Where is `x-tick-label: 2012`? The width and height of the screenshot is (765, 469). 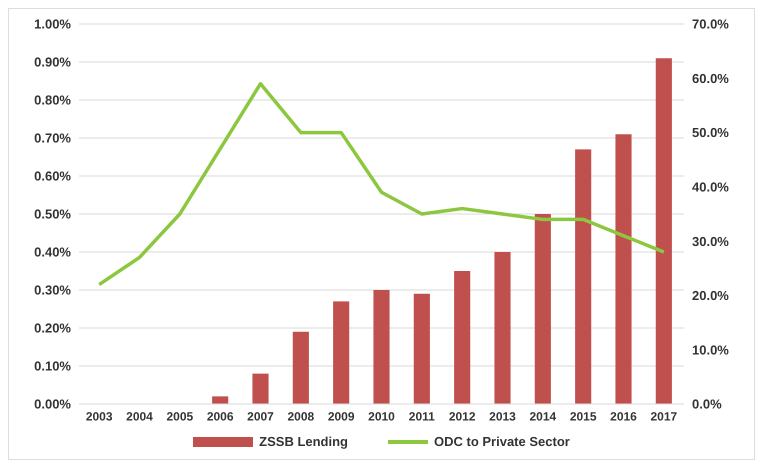
x-tick-label: 2012 is located at coordinates (462, 417).